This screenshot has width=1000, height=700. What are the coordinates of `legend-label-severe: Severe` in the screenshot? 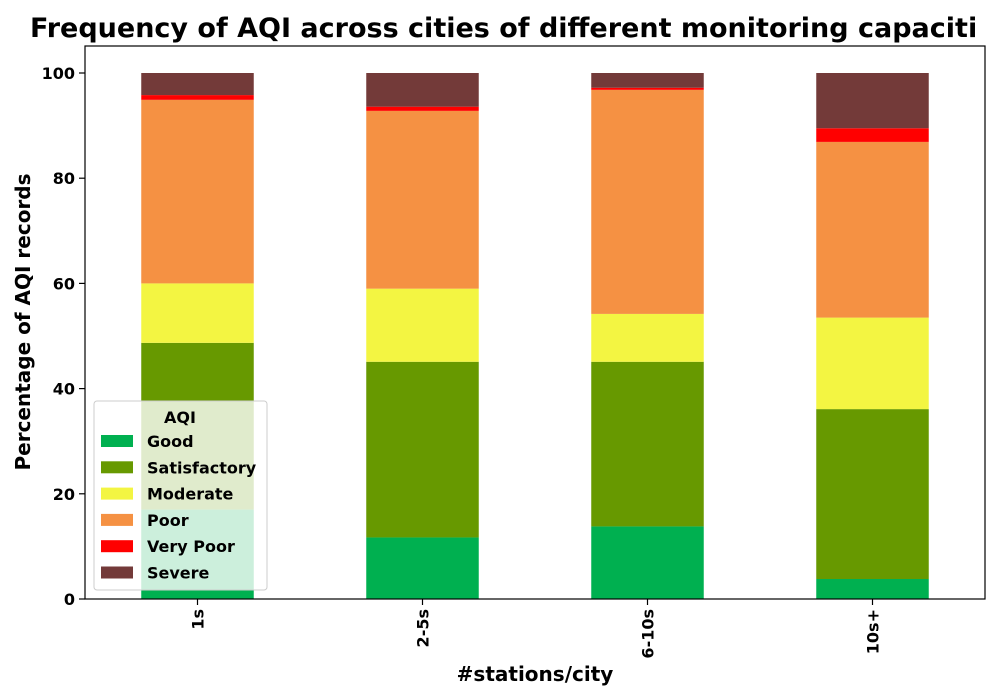 It's located at (178, 573).